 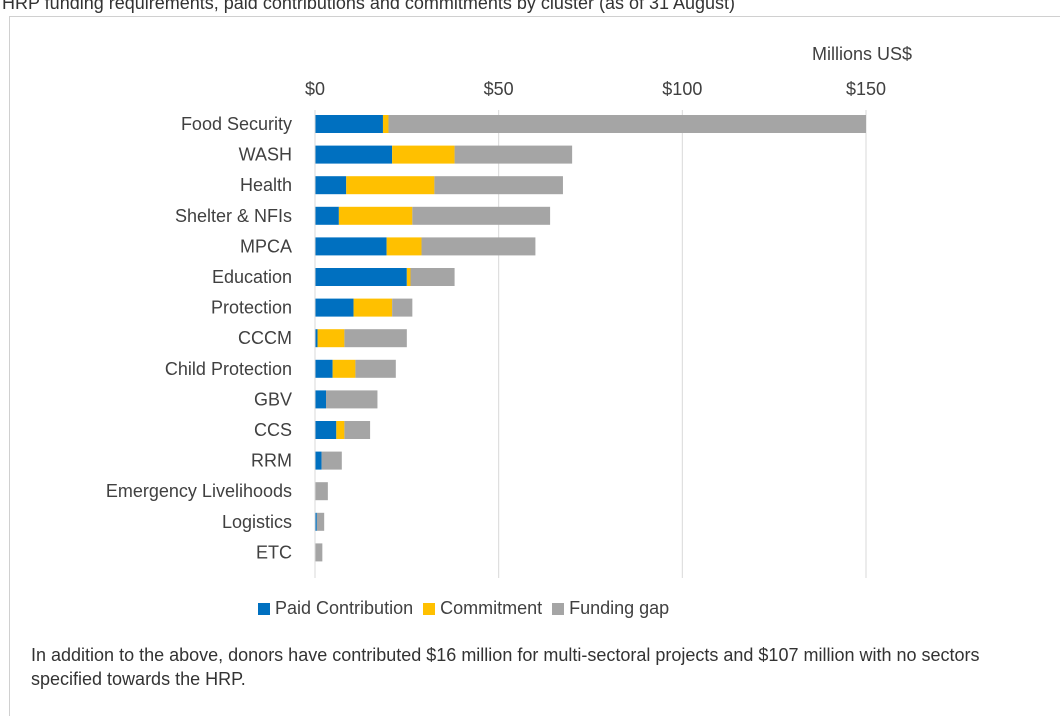 What do you see at coordinates (199, 491) in the screenshot?
I see `category-label: Emergency Livelihoods` at bounding box center [199, 491].